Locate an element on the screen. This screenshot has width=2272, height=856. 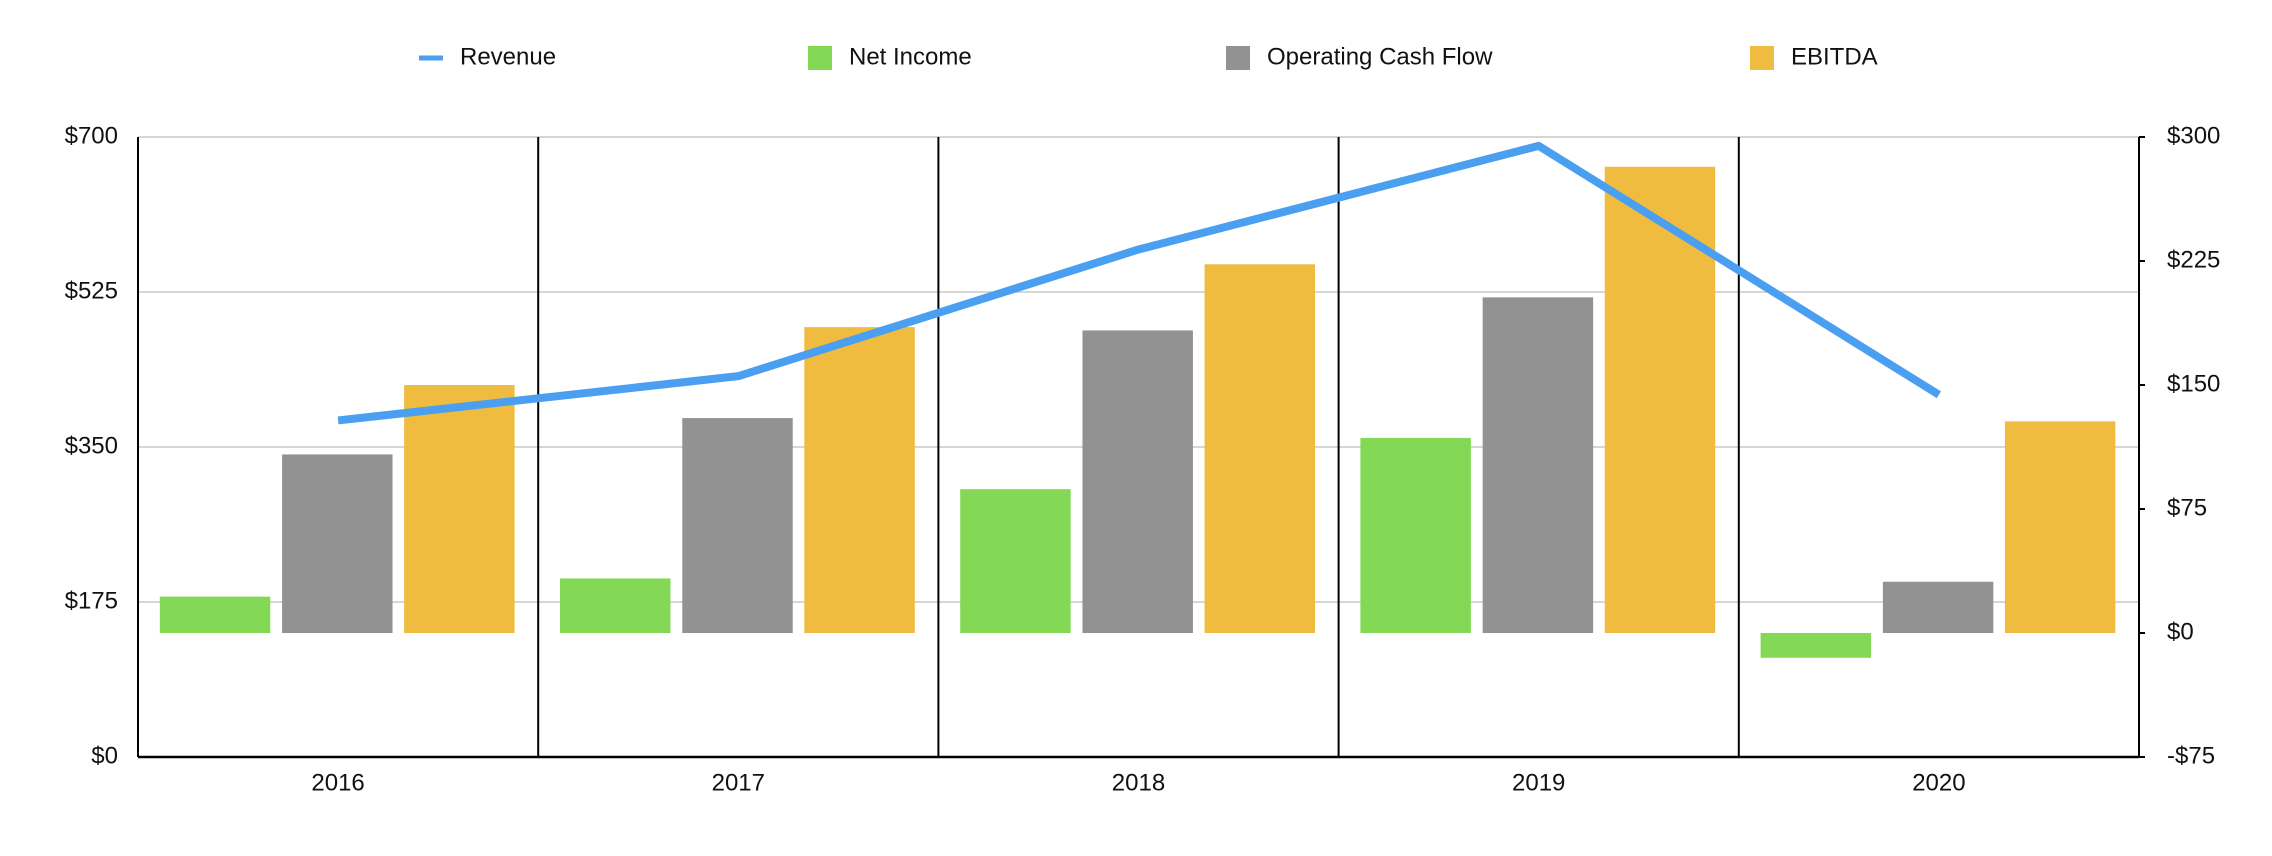
x-tick-label: 2019 is located at coordinates (1538, 782).